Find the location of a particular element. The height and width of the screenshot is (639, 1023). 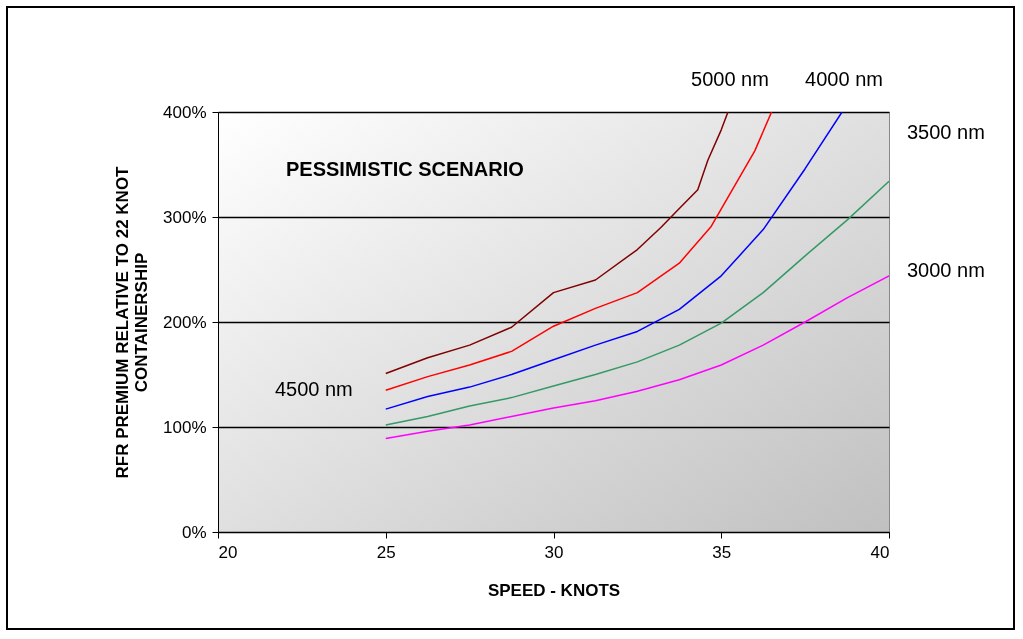

annotation: PESSIMISTIC SCENARIO is located at coordinates (405, 169).